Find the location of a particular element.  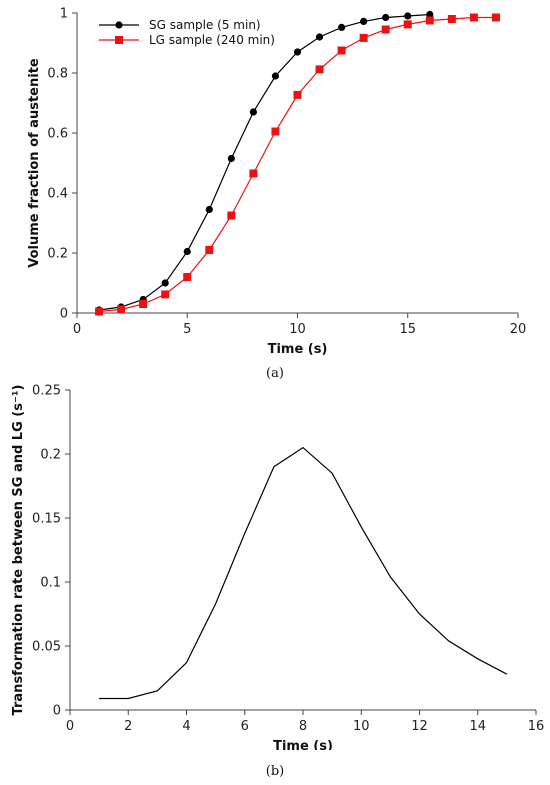

chart-a-y-tick-label: 0.2 is located at coordinates (57, 254).